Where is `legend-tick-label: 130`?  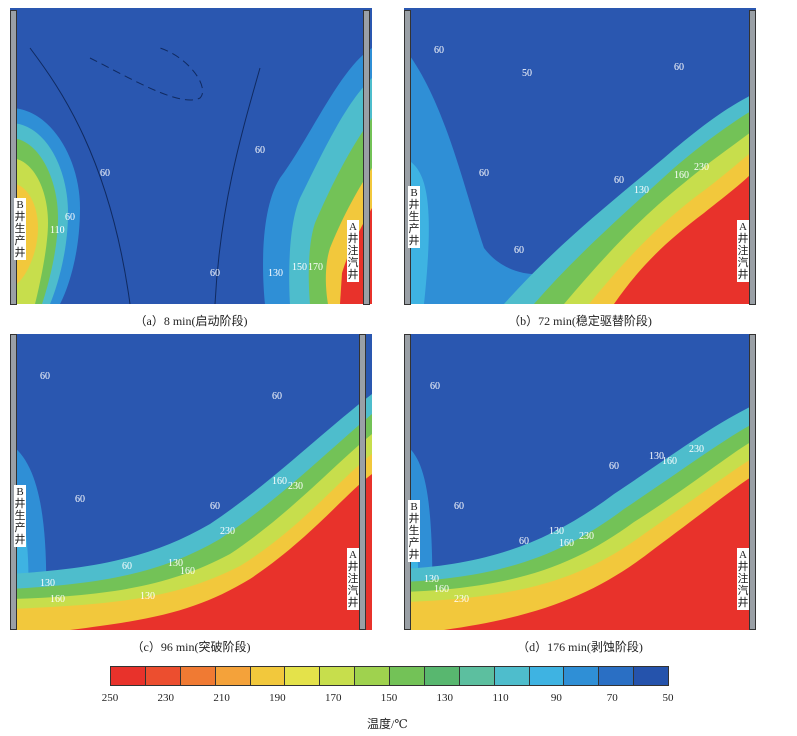
legend-tick-label: 130 is located at coordinates (445, 698).